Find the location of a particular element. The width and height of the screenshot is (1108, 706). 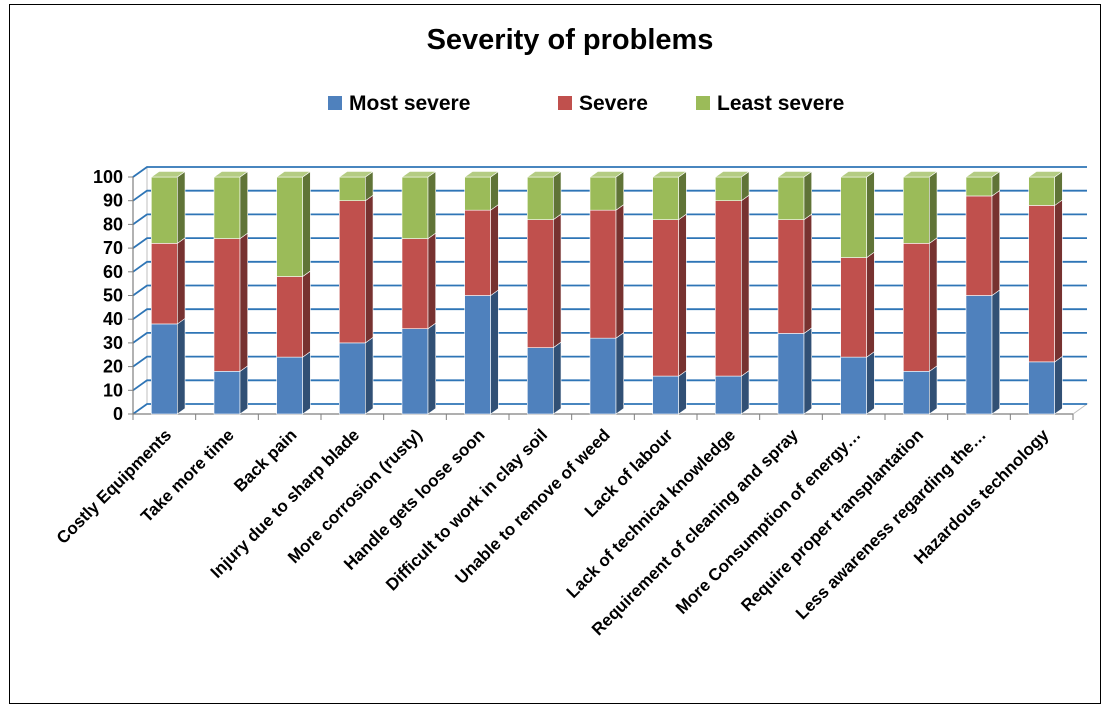

y-tick-label: 30 is located at coordinates (113, 343).